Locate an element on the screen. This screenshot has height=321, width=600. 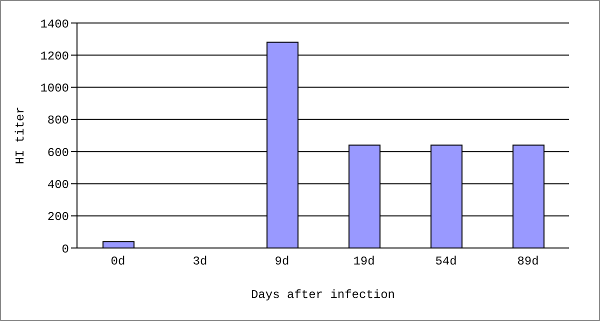
y-tick-label: 1000 is located at coordinates (54, 89).